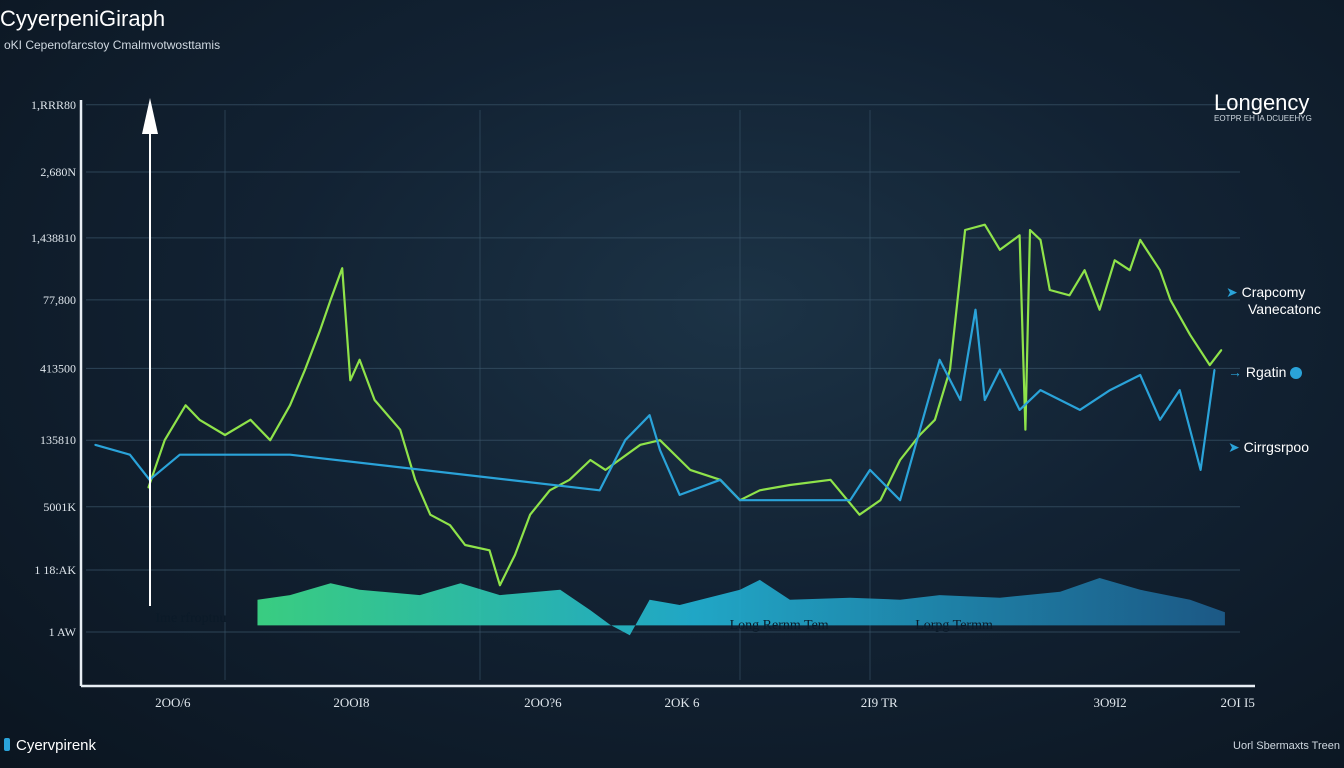 The width and height of the screenshot is (1344, 768). What do you see at coordinates (1109, 702) in the screenshot?
I see `x-tick-label: 3O9I2` at bounding box center [1109, 702].